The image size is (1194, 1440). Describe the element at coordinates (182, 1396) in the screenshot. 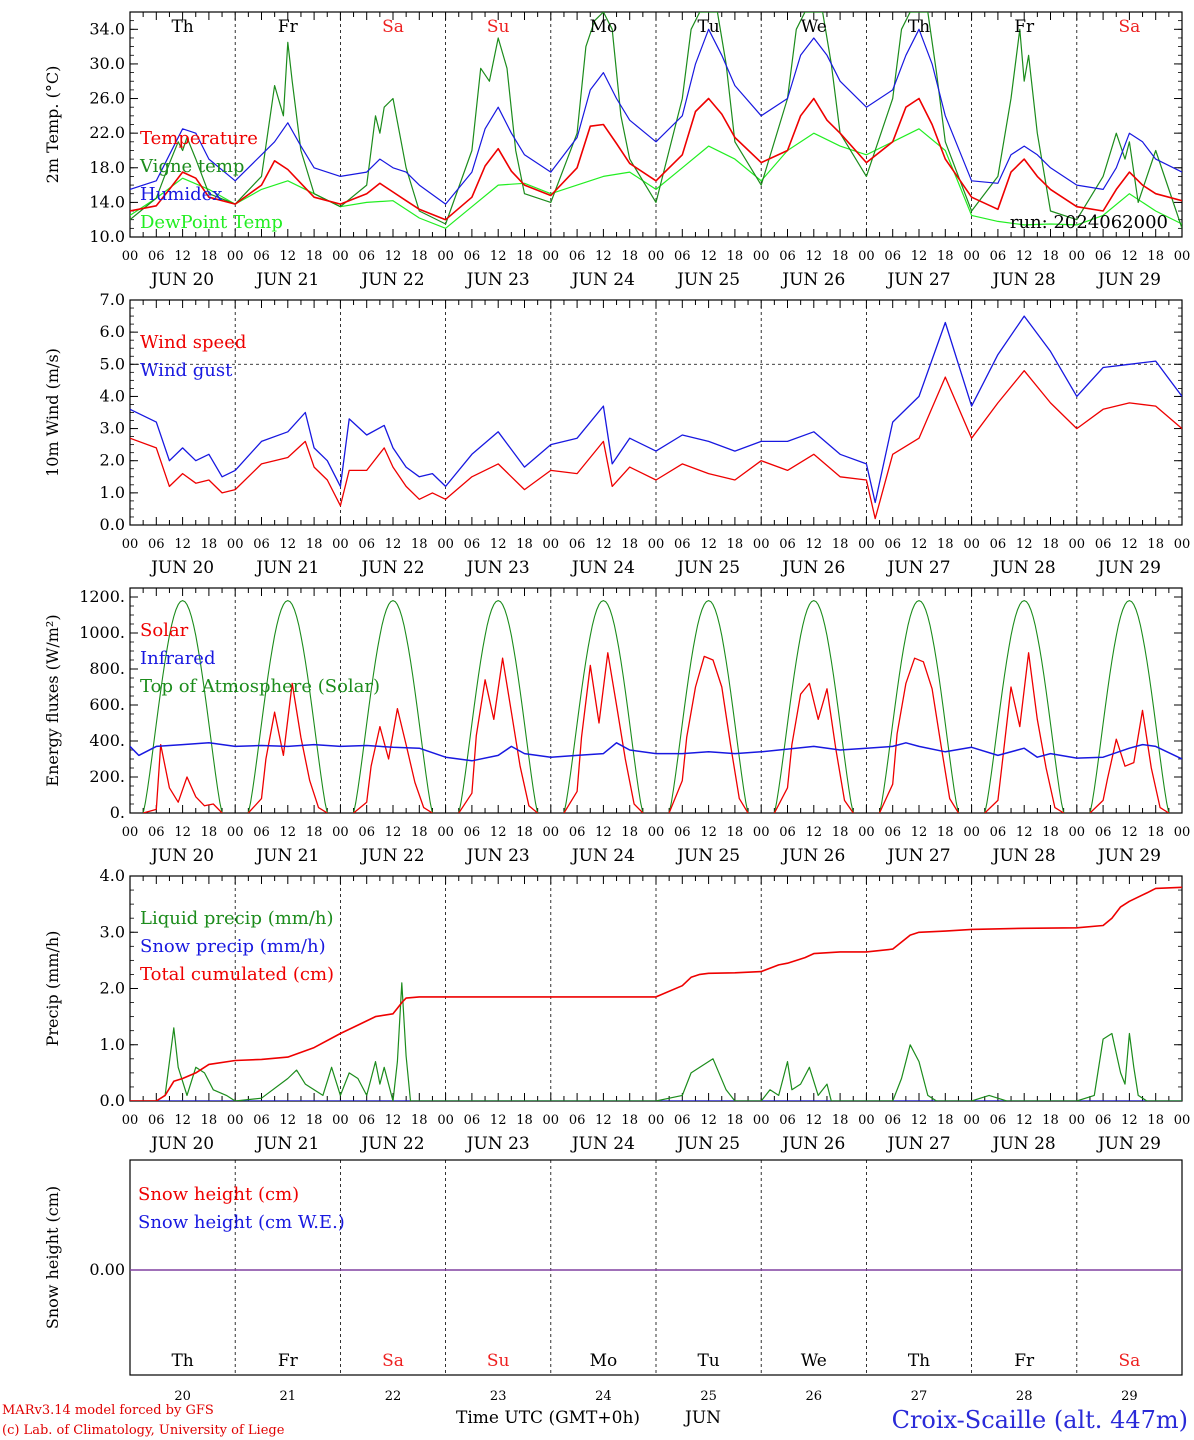

I see `day-number-label: 20` at that location.